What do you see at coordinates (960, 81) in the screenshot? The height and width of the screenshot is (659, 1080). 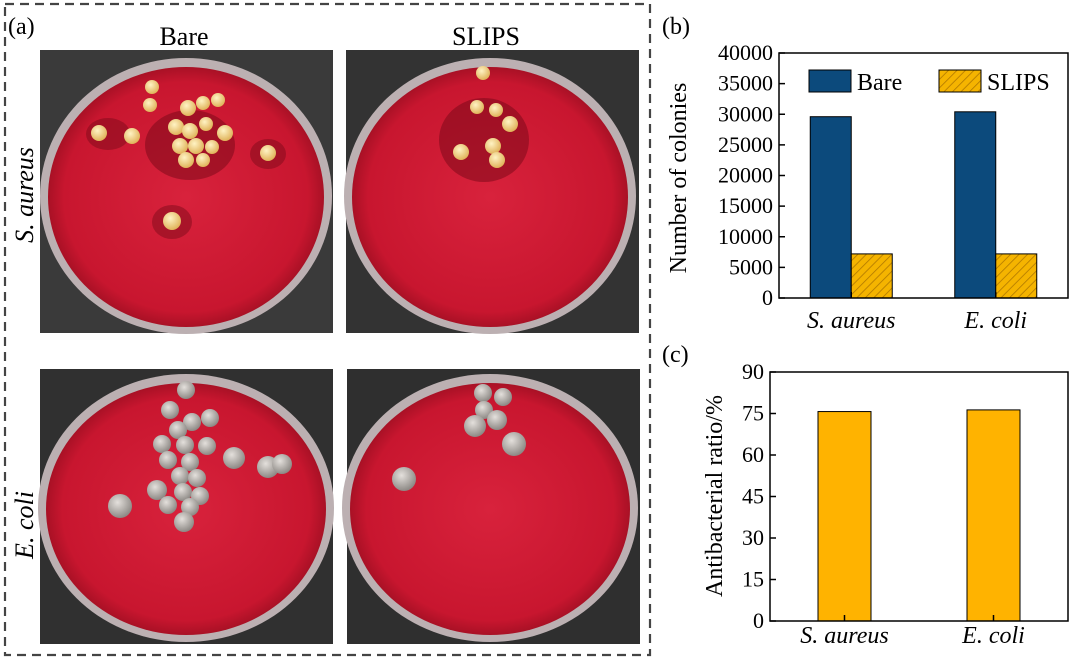 I see `legend-swatch-slips` at bounding box center [960, 81].